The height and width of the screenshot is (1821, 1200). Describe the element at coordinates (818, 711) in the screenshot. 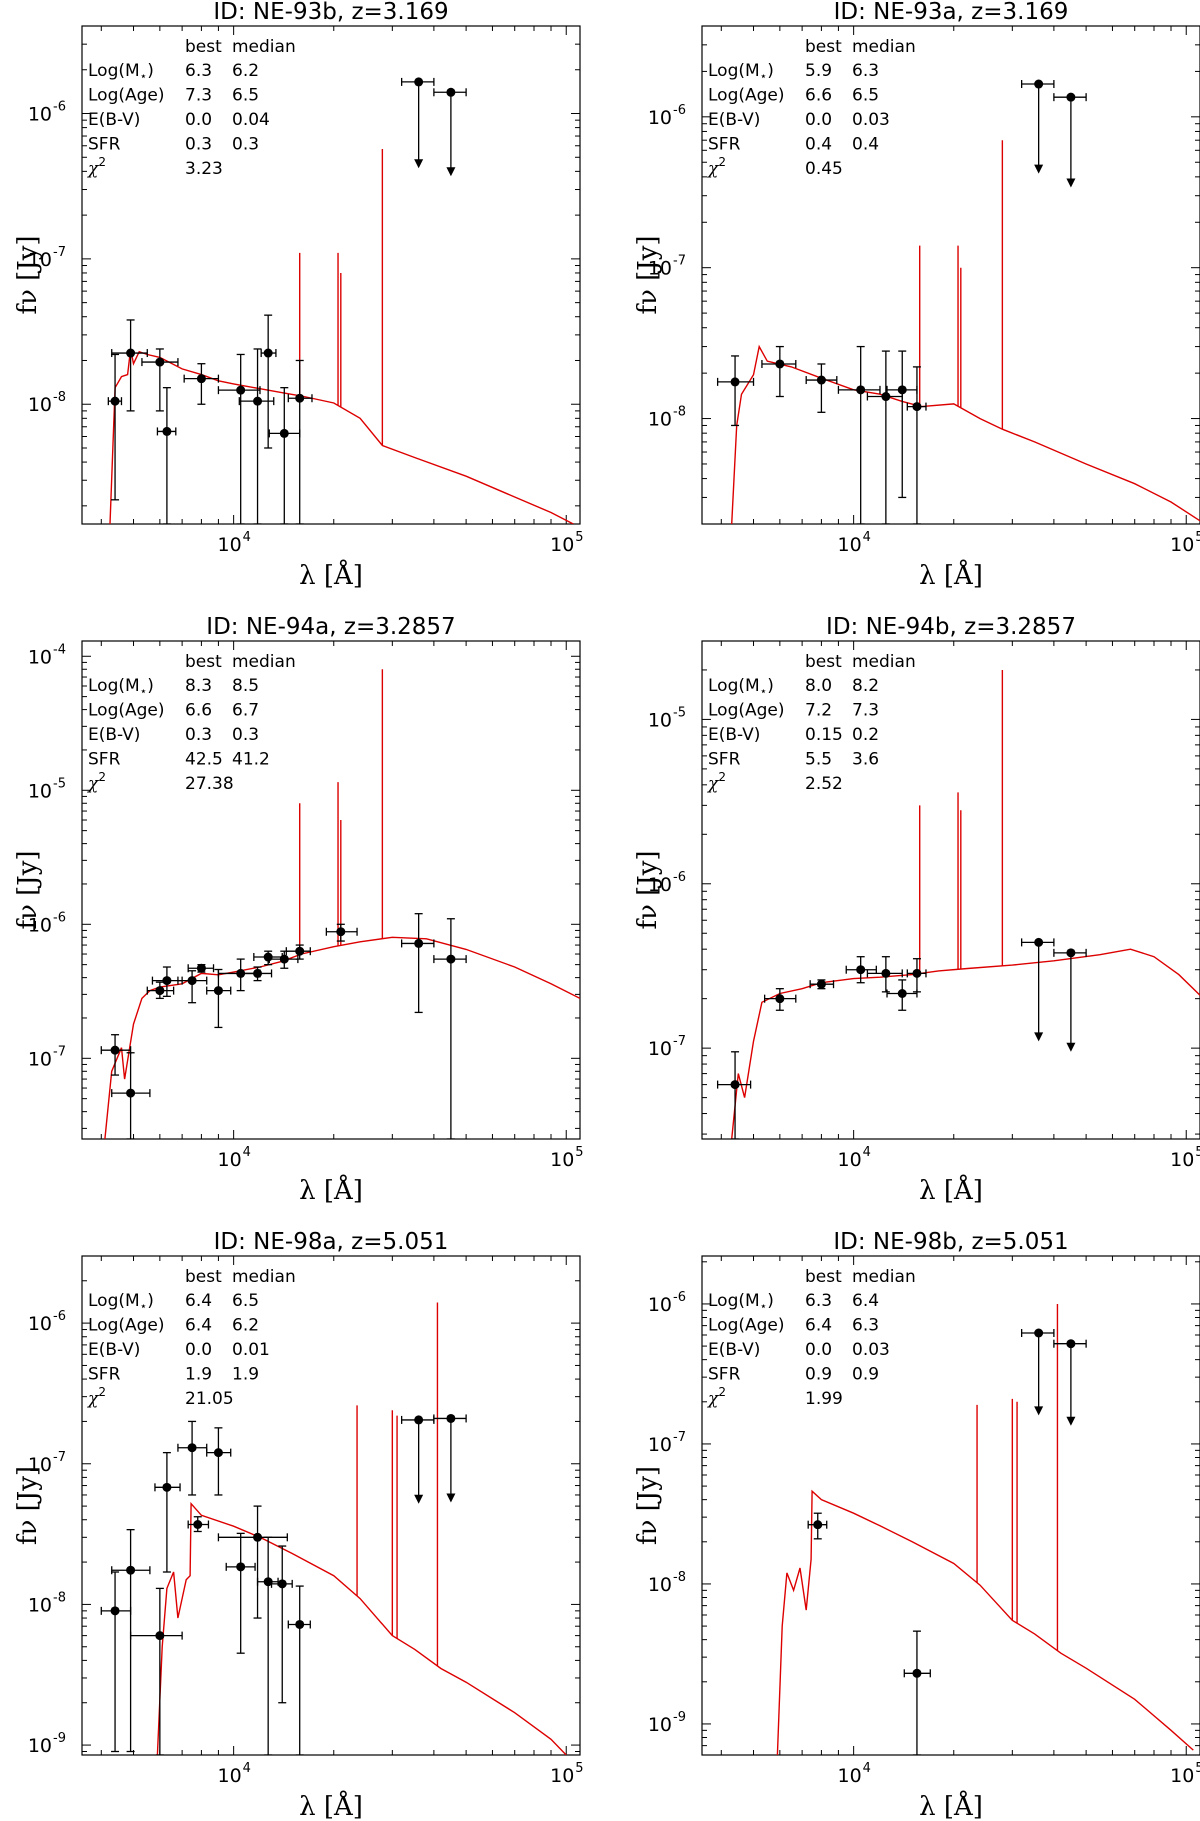

I see `table-value-best: 7.2` at that location.